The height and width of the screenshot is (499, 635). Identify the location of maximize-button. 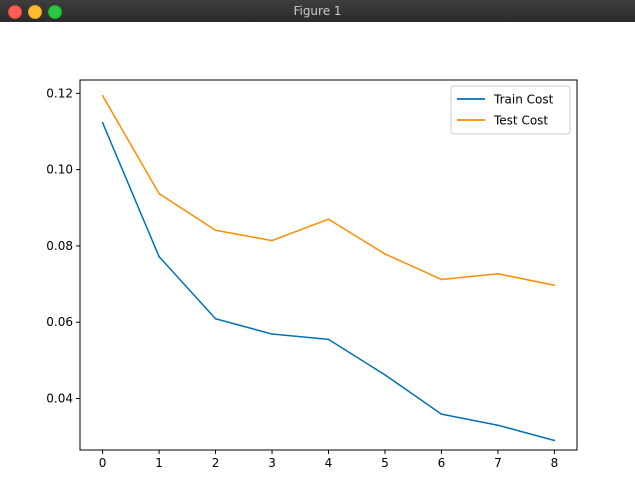
(55, 12).